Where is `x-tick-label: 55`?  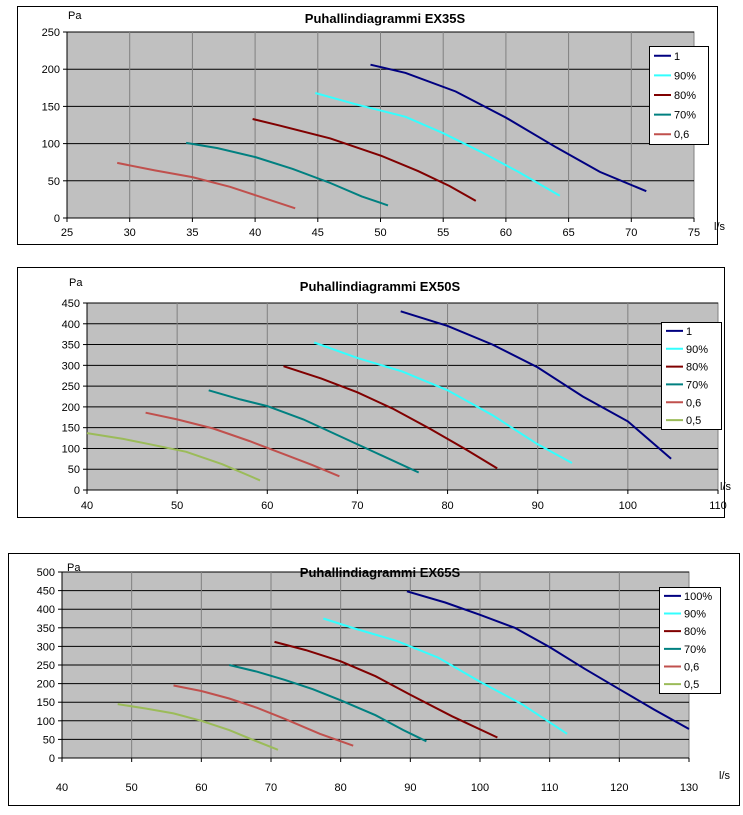 x-tick-label: 55 is located at coordinates (443, 233).